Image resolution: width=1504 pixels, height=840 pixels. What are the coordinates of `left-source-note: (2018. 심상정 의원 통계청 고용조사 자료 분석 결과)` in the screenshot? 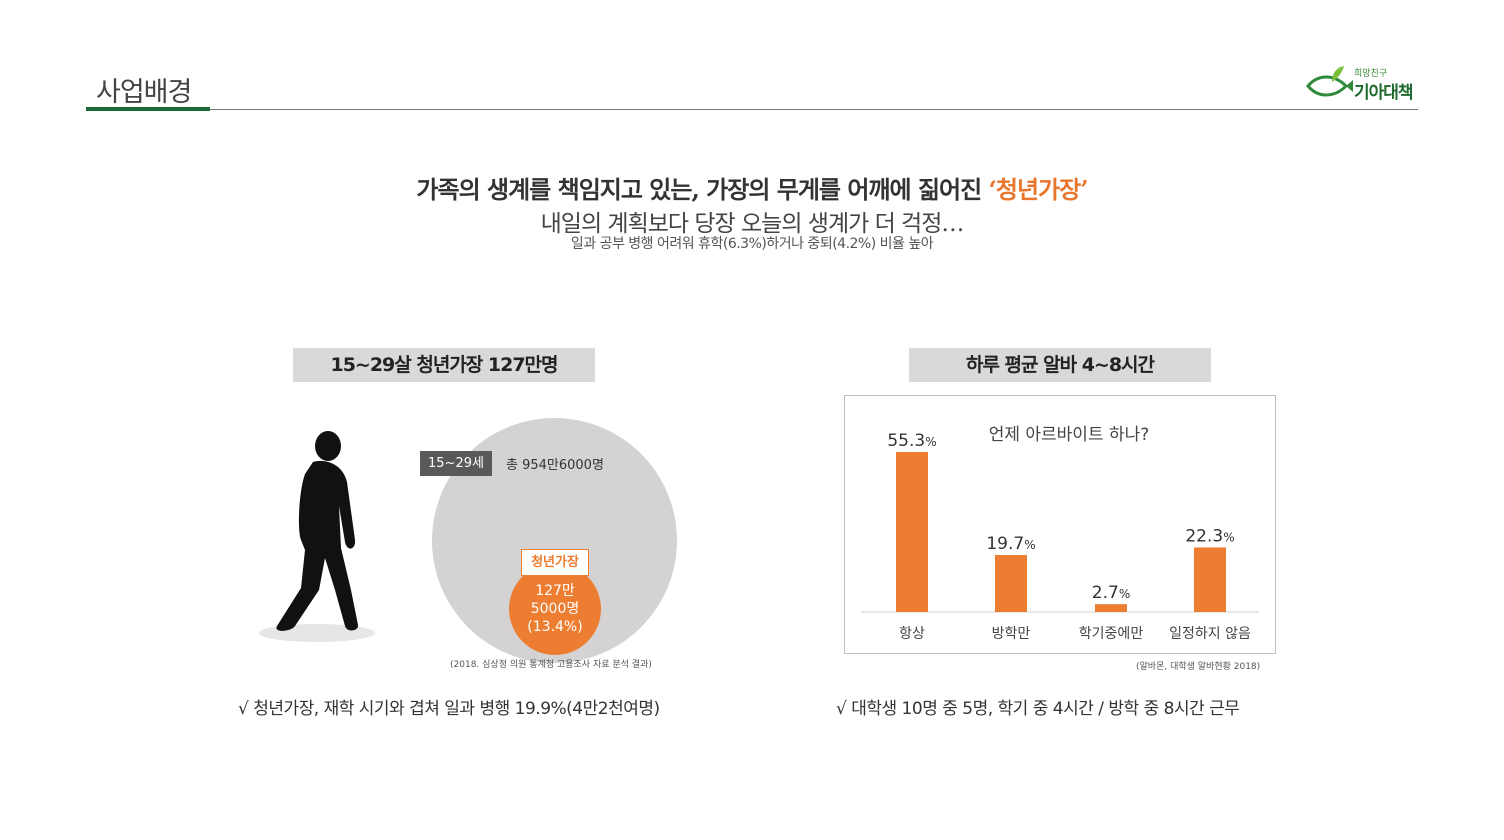 It's located at (551, 665).